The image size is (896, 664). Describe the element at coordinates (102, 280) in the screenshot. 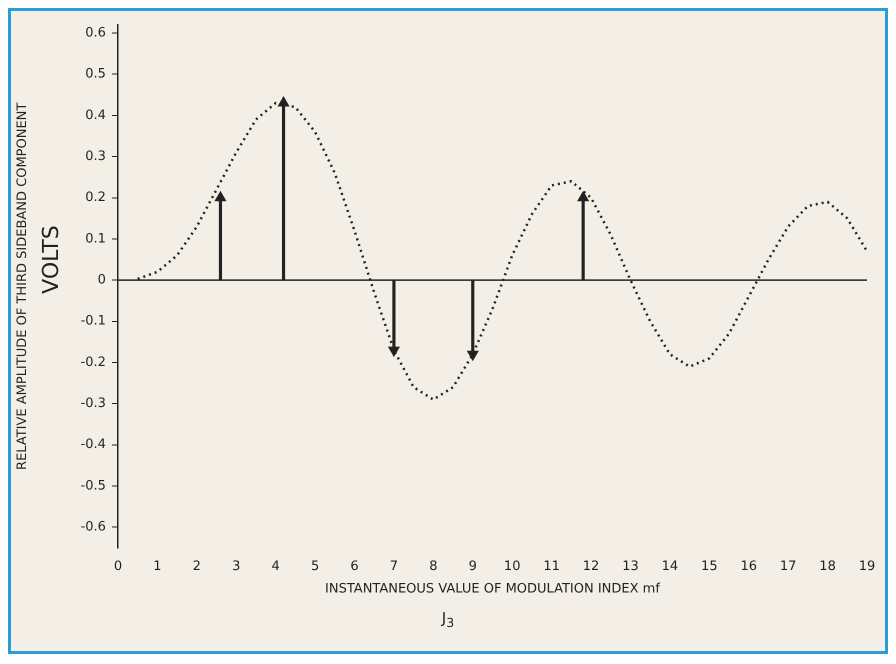

I see `y-tick-label: 0` at that location.